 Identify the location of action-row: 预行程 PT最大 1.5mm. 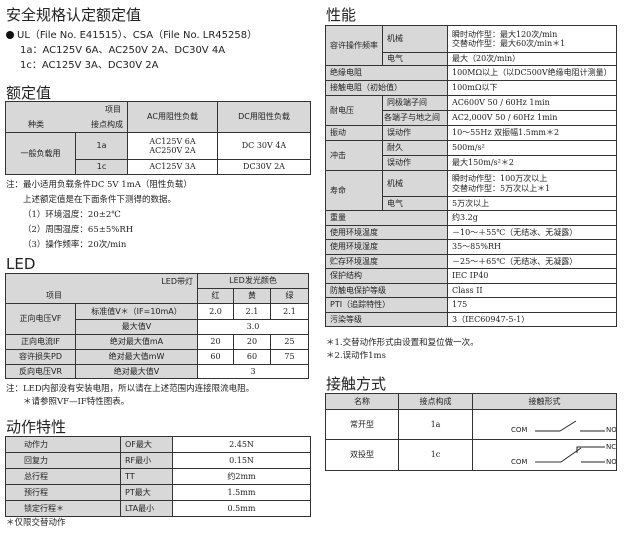
(158, 492).